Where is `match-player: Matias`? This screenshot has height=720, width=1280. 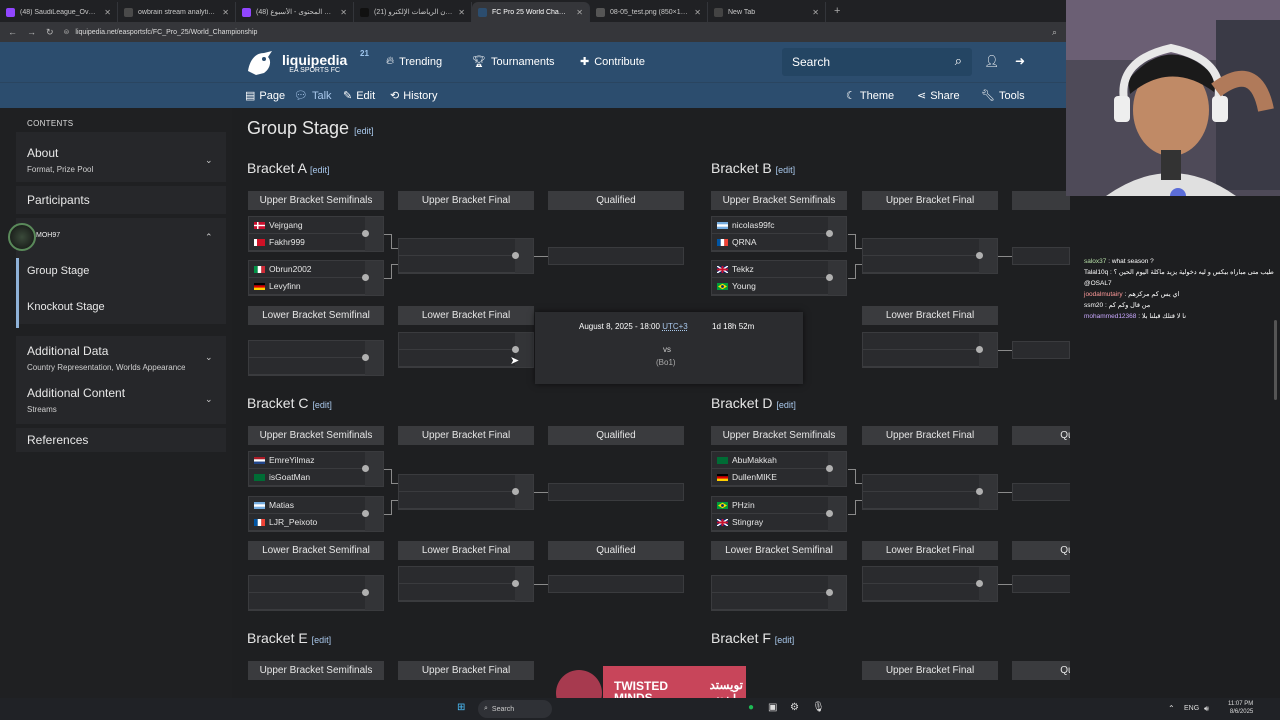 match-player: Matias is located at coordinates (316, 505).